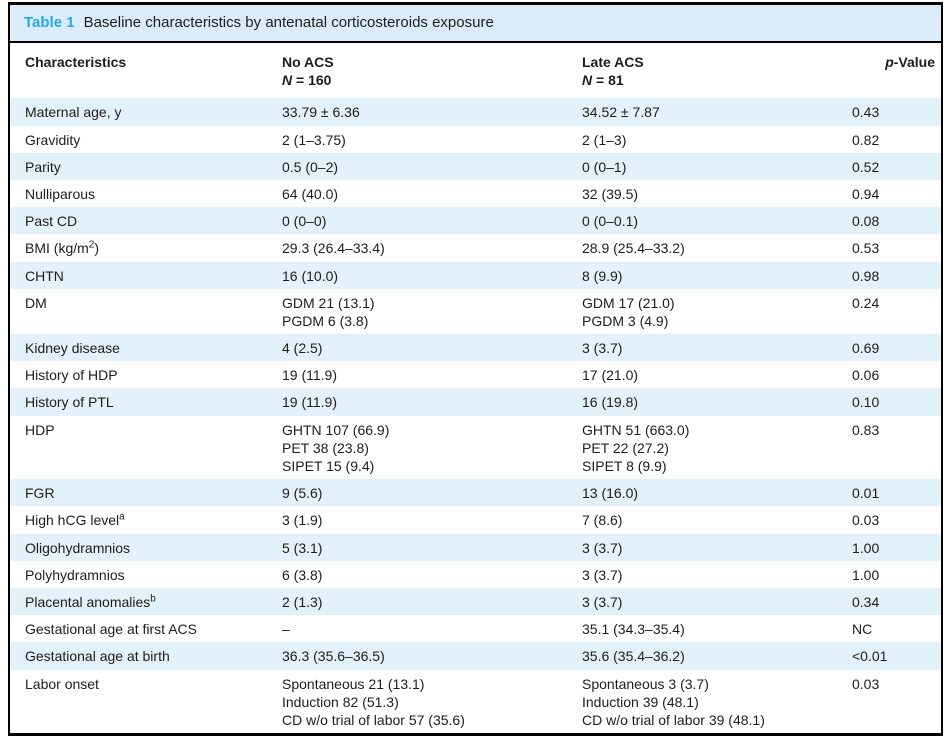  Describe the element at coordinates (328, 302) in the screenshot. I see `cell-line: GDM 21 (13.1)` at that location.